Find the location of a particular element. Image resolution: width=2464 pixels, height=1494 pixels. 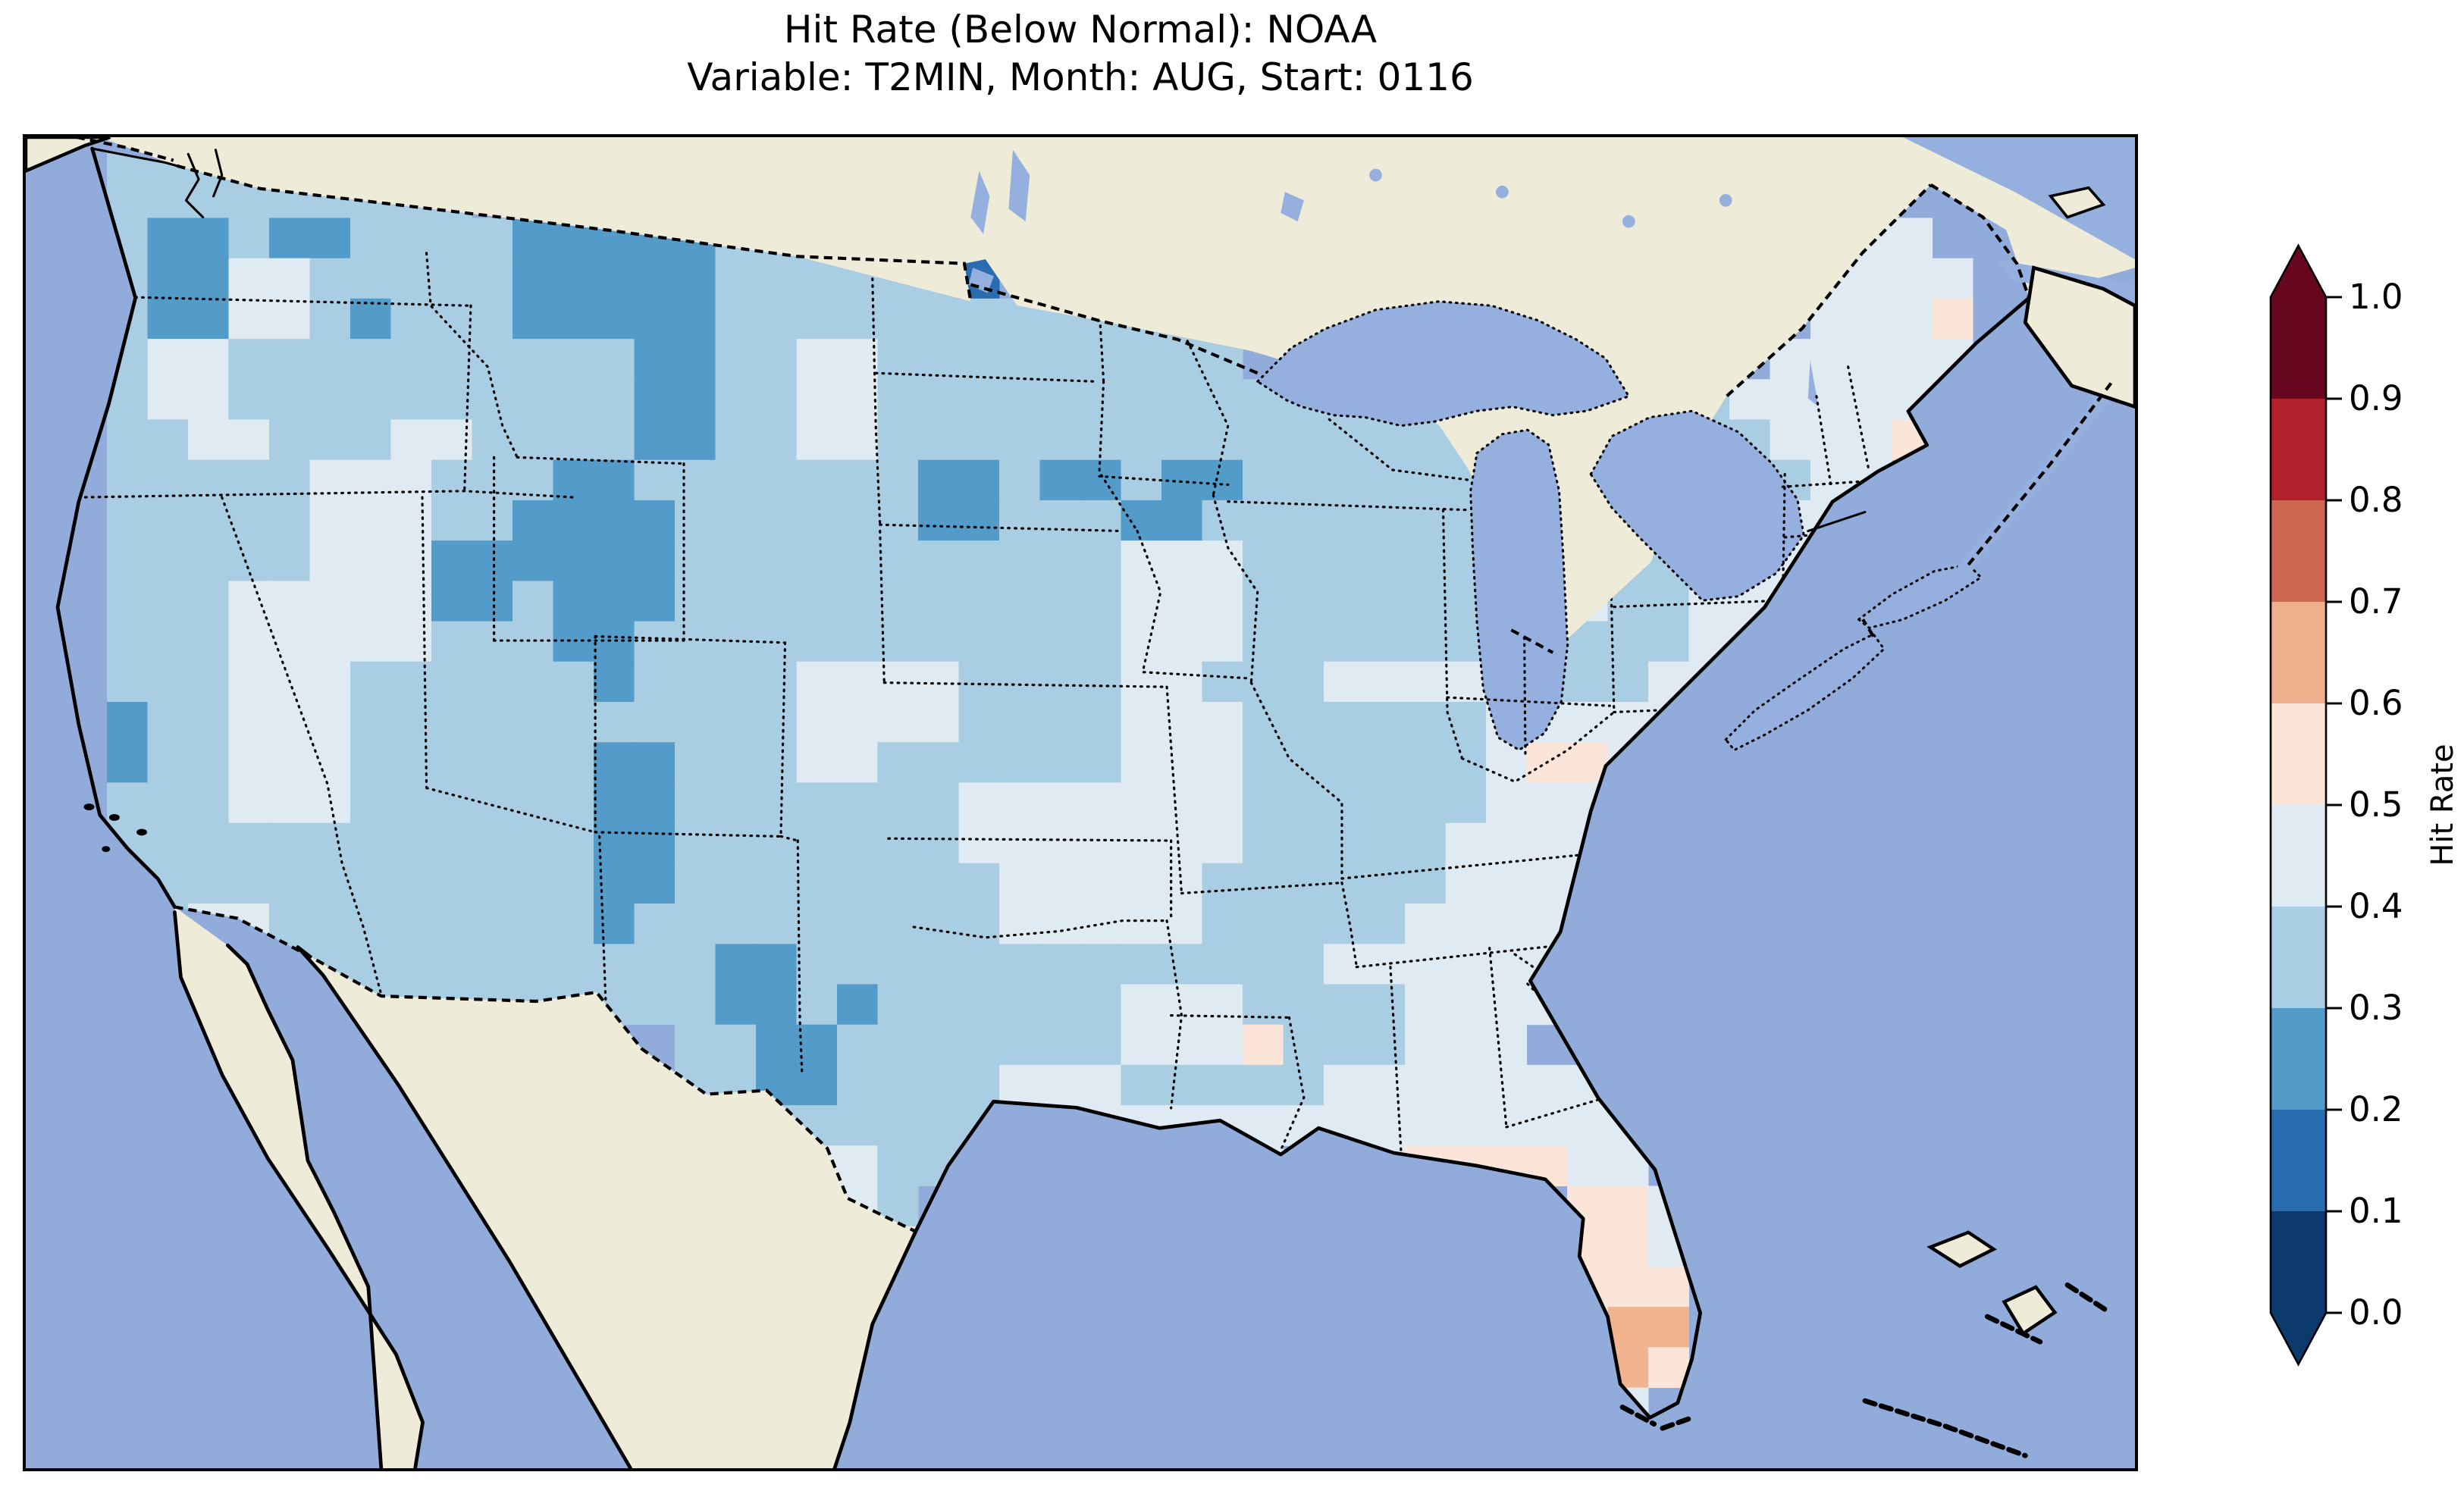

cuba-dashes is located at coordinates (1987, 1370).